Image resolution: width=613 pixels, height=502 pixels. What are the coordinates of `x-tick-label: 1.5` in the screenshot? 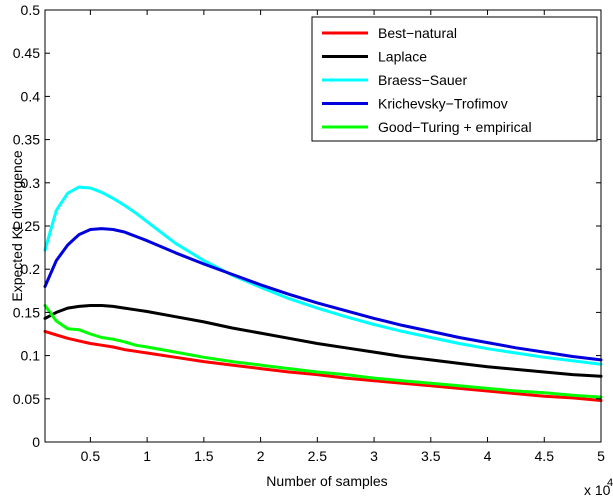 It's located at (204, 456).